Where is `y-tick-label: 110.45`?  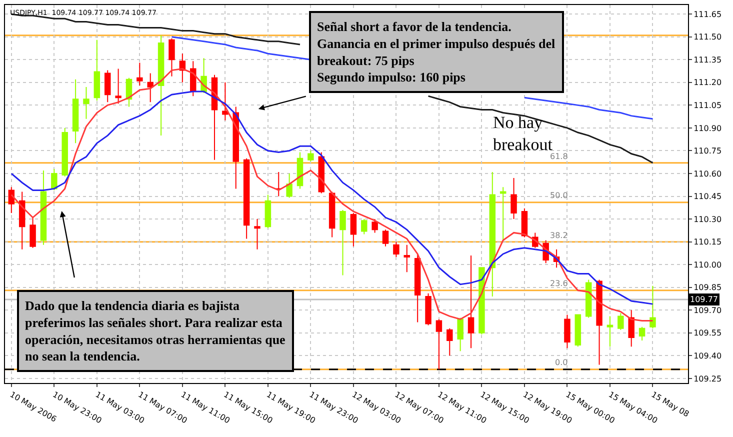 y-tick-label: 110.45 is located at coordinates (708, 197).